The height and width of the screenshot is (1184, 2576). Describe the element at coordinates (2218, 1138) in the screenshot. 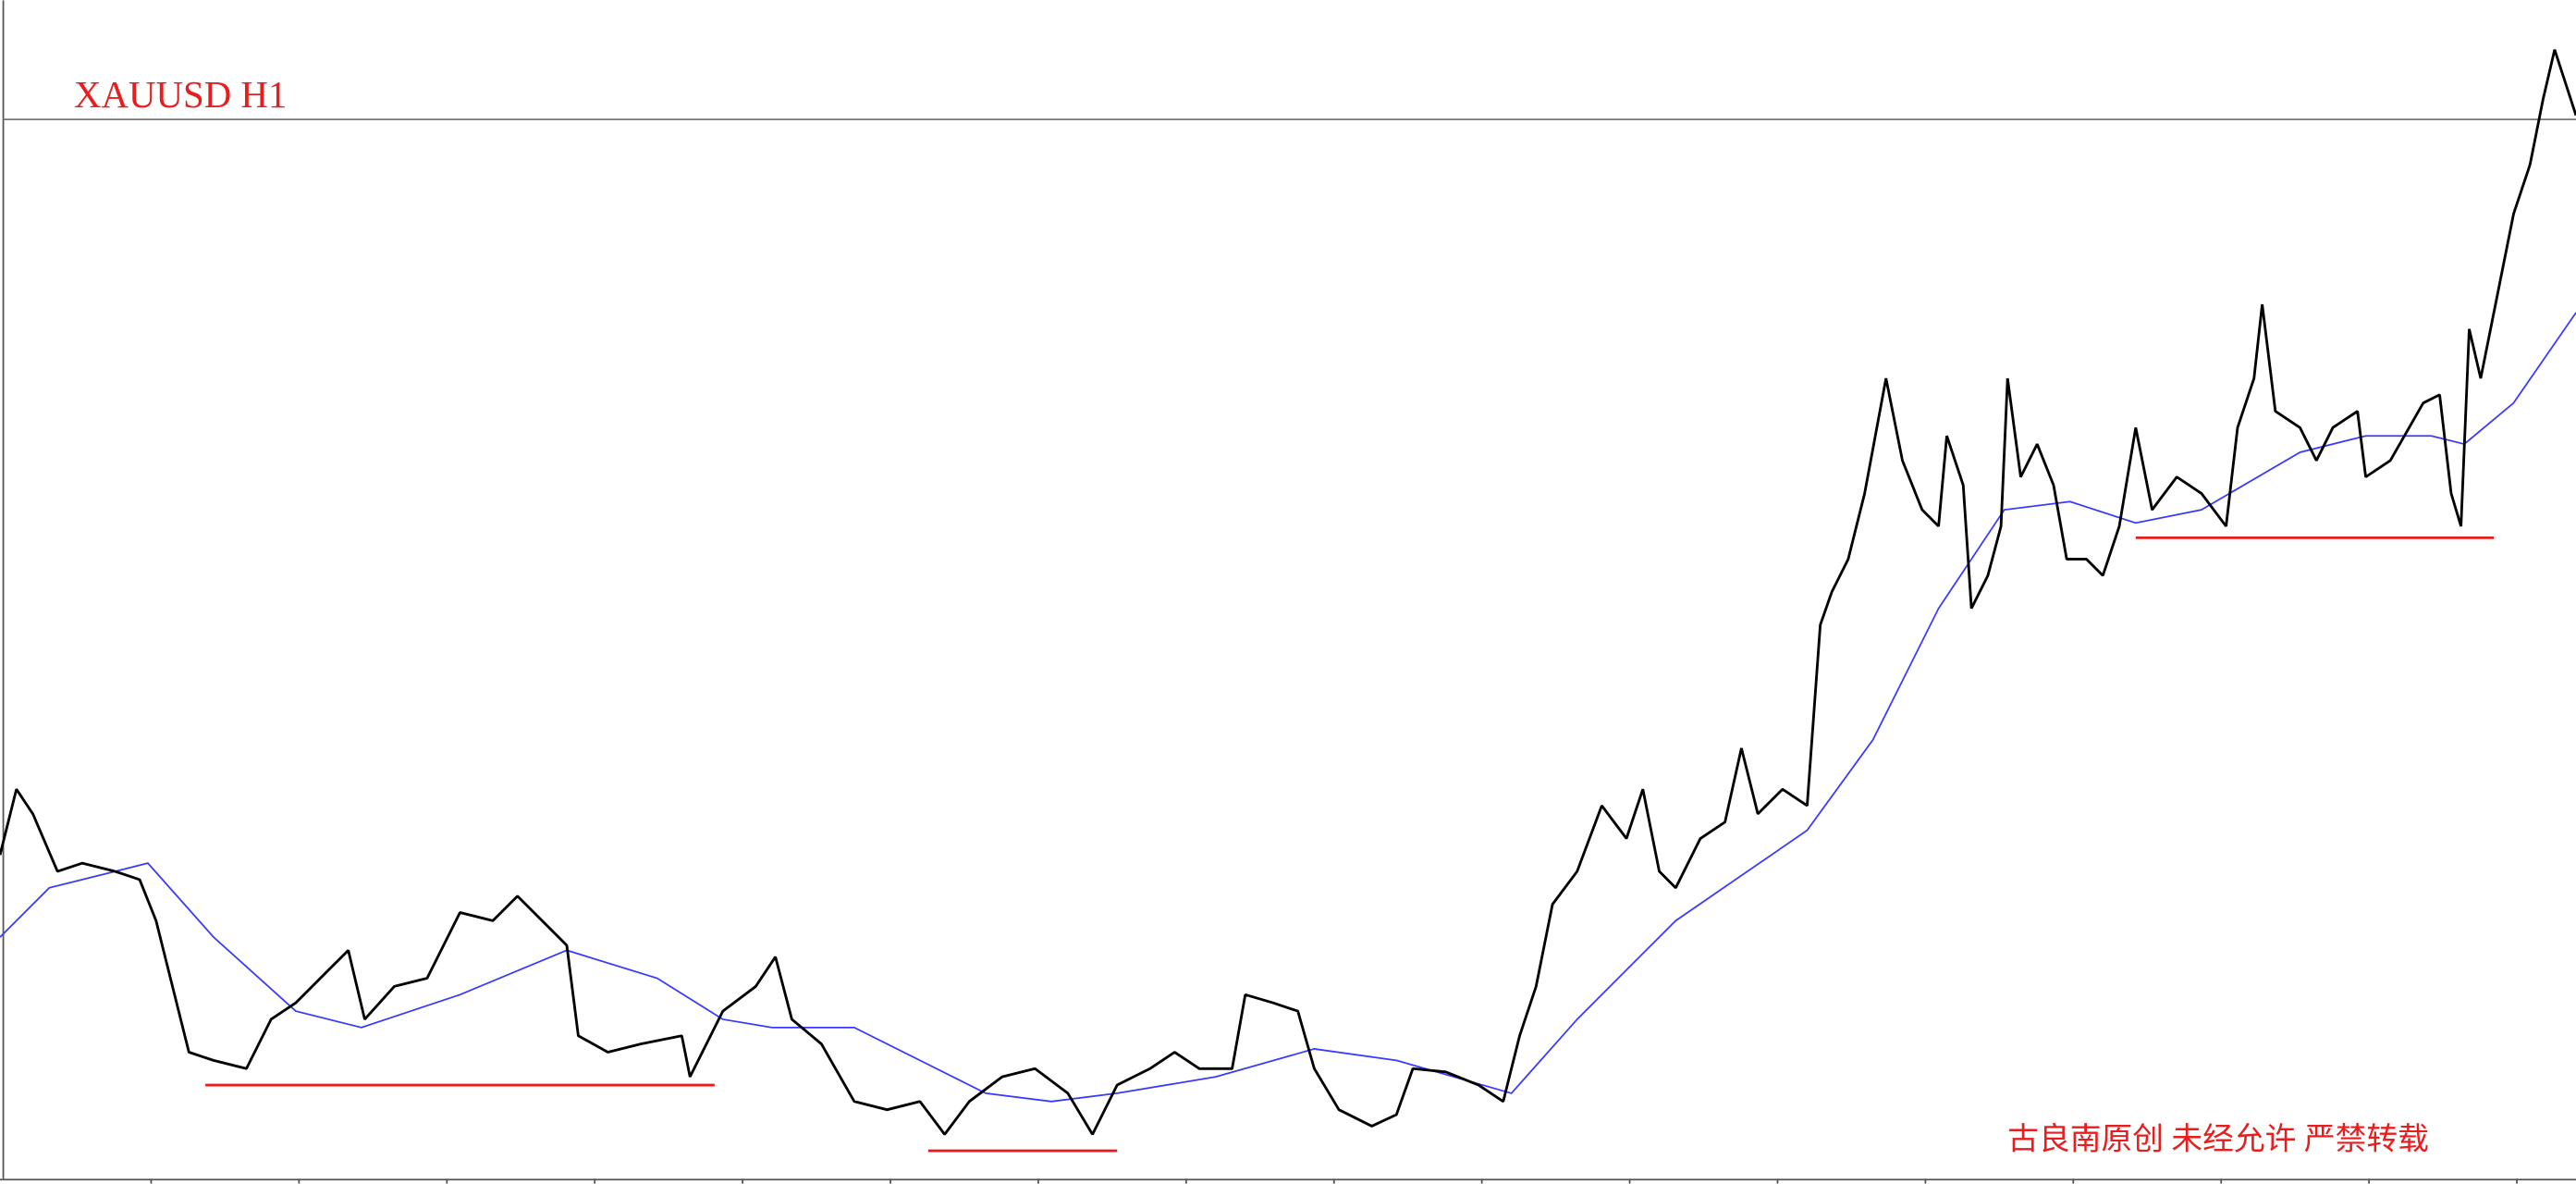

I see `watermark: 古良南原创 未经允许 严禁转载` at that location.